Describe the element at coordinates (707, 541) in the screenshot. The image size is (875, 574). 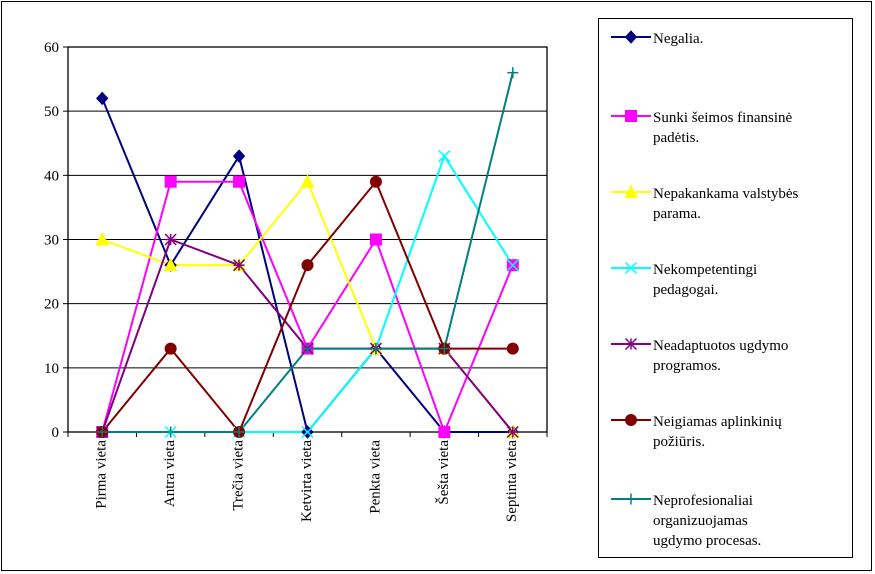
I see `legend-label-line: ugdymo procesas.` at that location.